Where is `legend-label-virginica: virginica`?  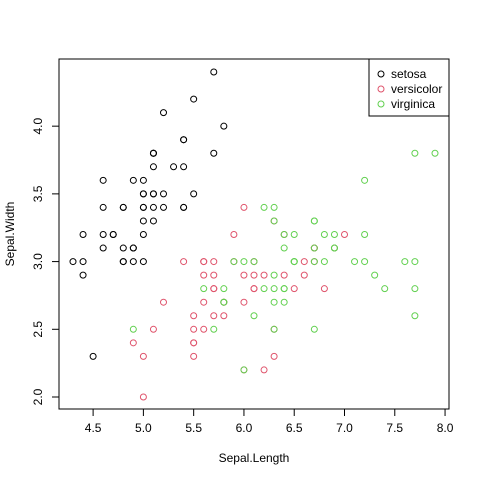 legend-label-virginica: virginica is located at coordinates (413, 104).